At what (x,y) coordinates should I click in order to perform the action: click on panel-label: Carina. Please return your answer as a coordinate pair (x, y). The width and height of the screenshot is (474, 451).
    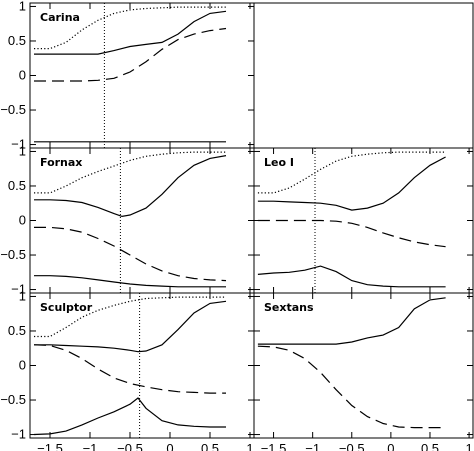
    Looking at the image, I should click on (60, 17).